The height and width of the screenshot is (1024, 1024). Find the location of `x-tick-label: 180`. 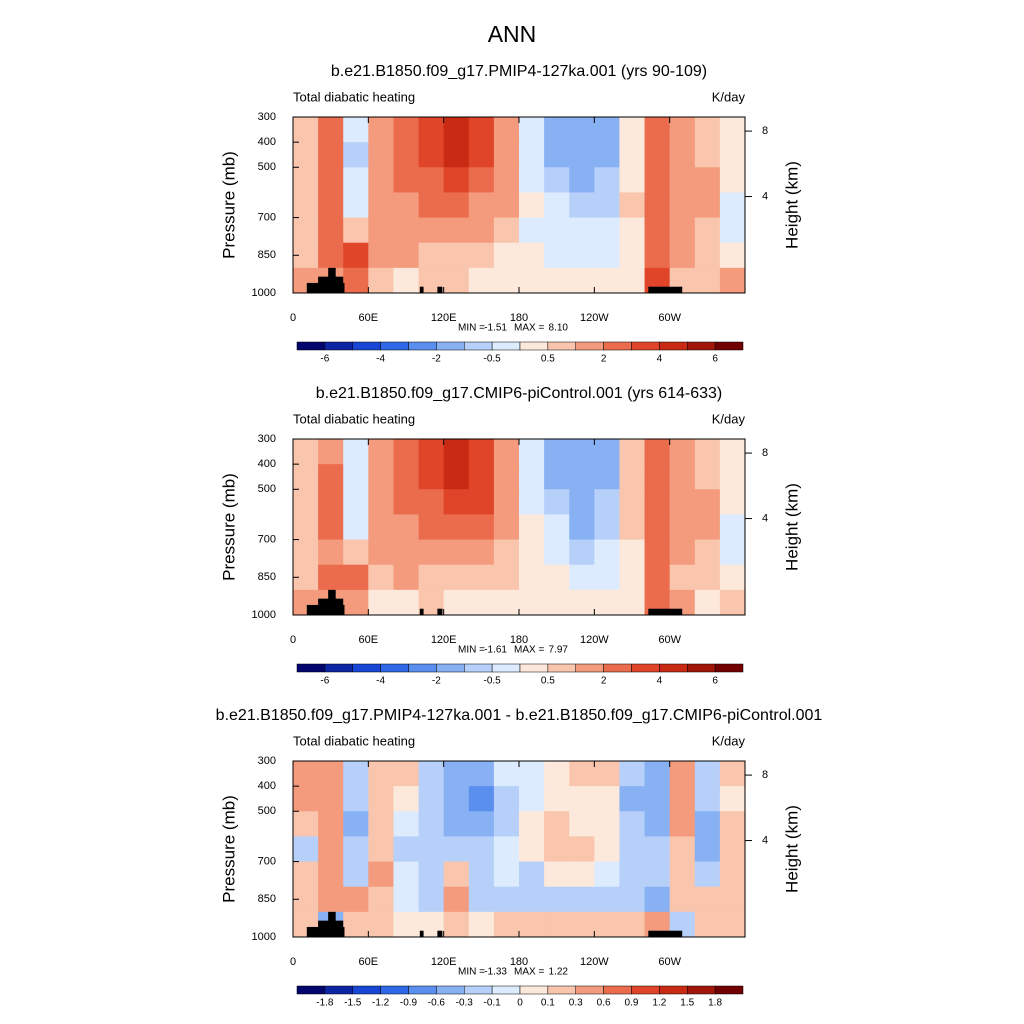

x-tick-label: 180 is located at coordinates (519, 640).